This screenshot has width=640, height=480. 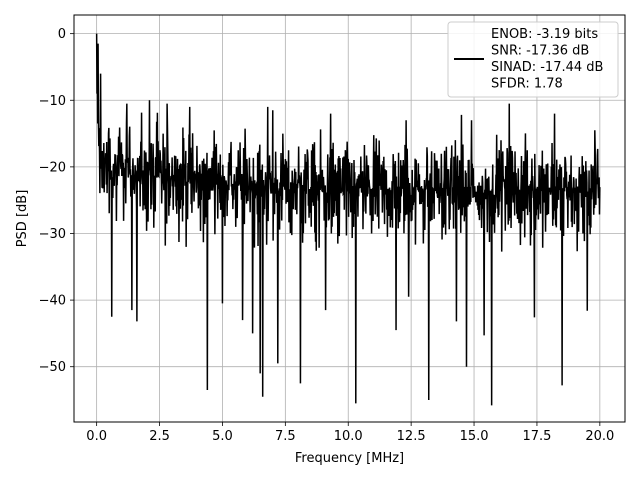 I want to click on x-tick-label: 10.0, so click(x=348, y=436).